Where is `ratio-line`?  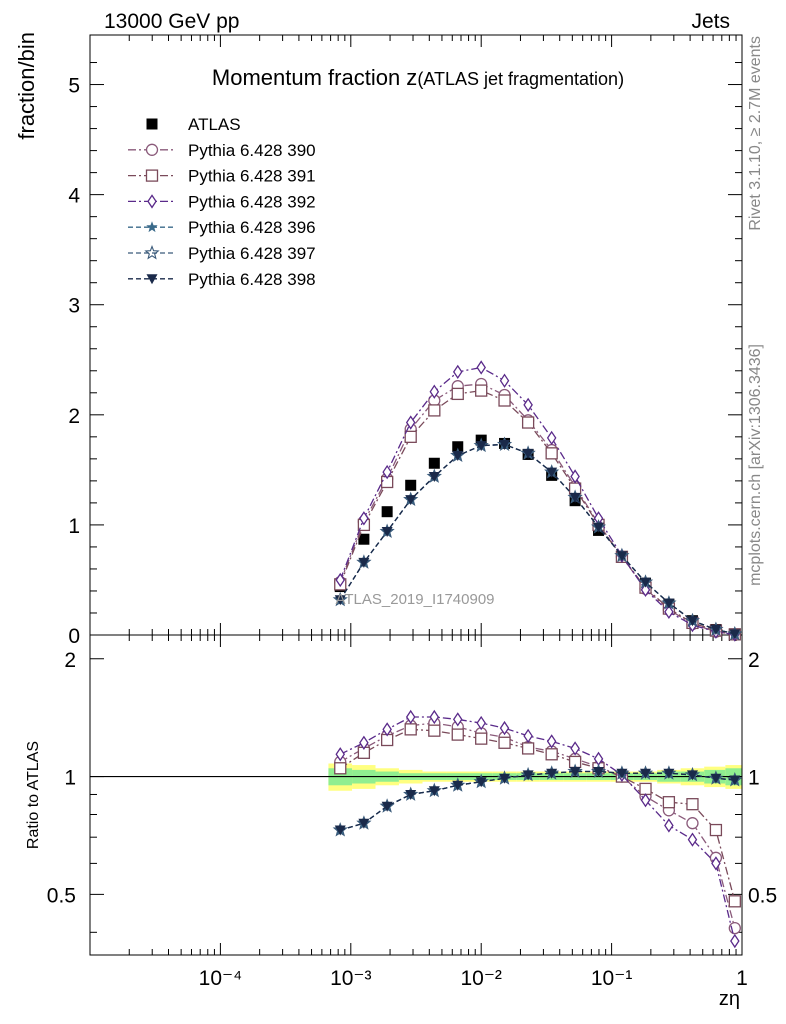 ratio-line is located at coordinates (537, 815).